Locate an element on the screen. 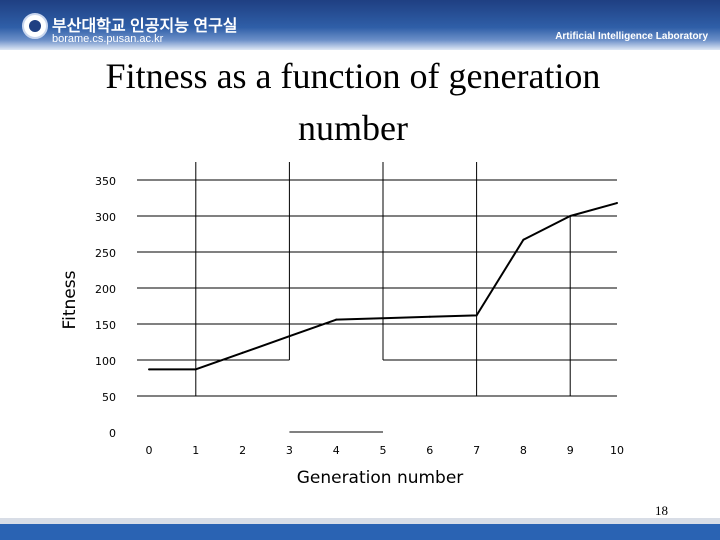 The width and height of the screenshot is (720, 540). y-tick-label: 0 is located at coordinates (112, 433).